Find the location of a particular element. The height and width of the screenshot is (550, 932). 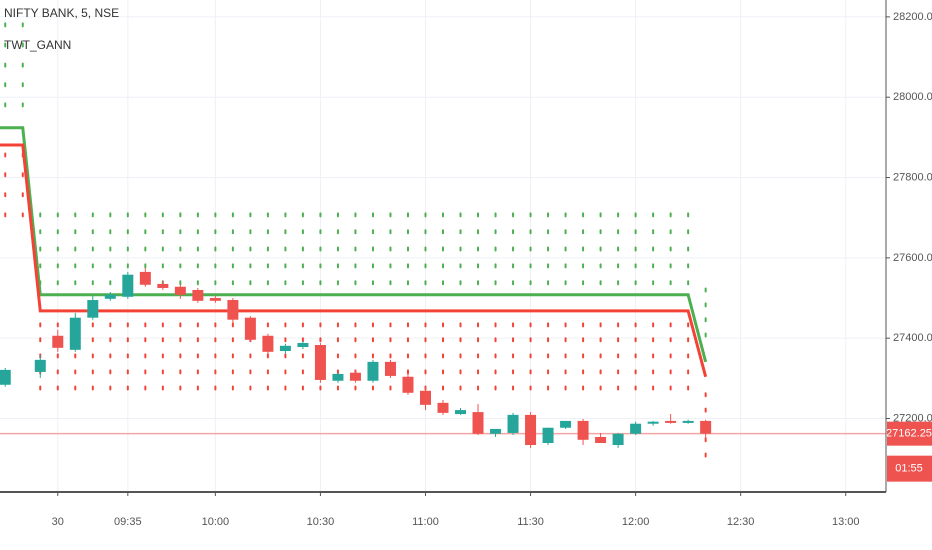

chart-title: NIFTY BANK, 5, NSE is located at coordinates (61, 13).